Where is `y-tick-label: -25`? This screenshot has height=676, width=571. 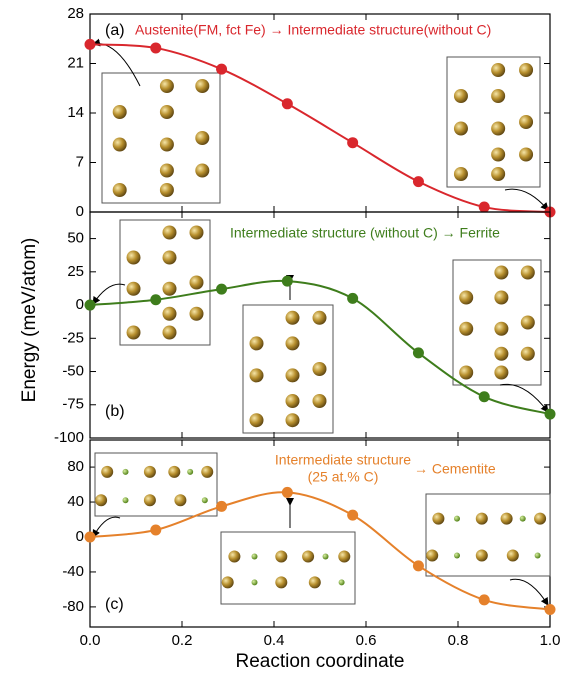 y-tick-label: -25 is located at coordinates (73, 337).